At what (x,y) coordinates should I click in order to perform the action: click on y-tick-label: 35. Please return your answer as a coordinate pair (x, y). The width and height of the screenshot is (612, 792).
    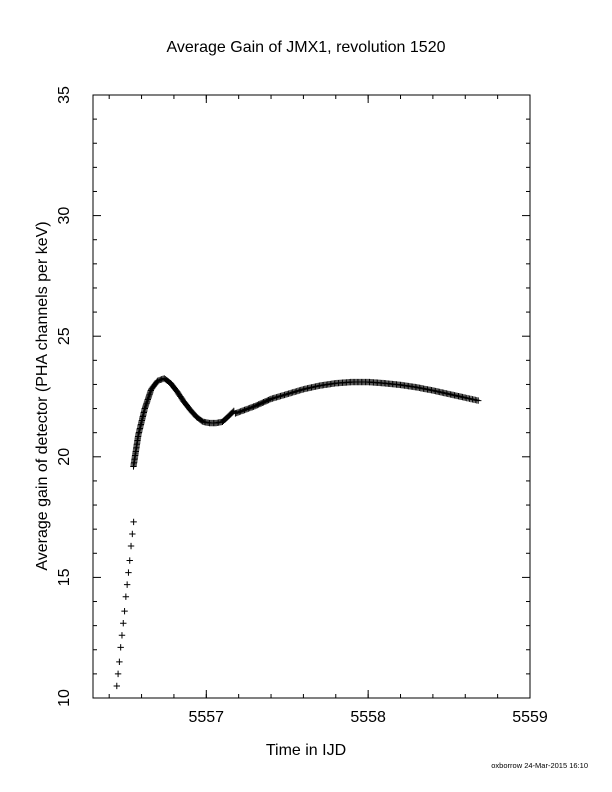
    Looking at the image, I should click on (64, 95).